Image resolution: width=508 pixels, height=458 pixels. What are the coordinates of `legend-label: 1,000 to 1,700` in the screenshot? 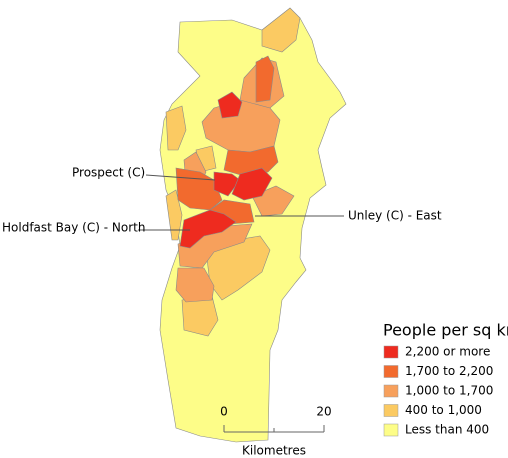 It's located at (449, 391).